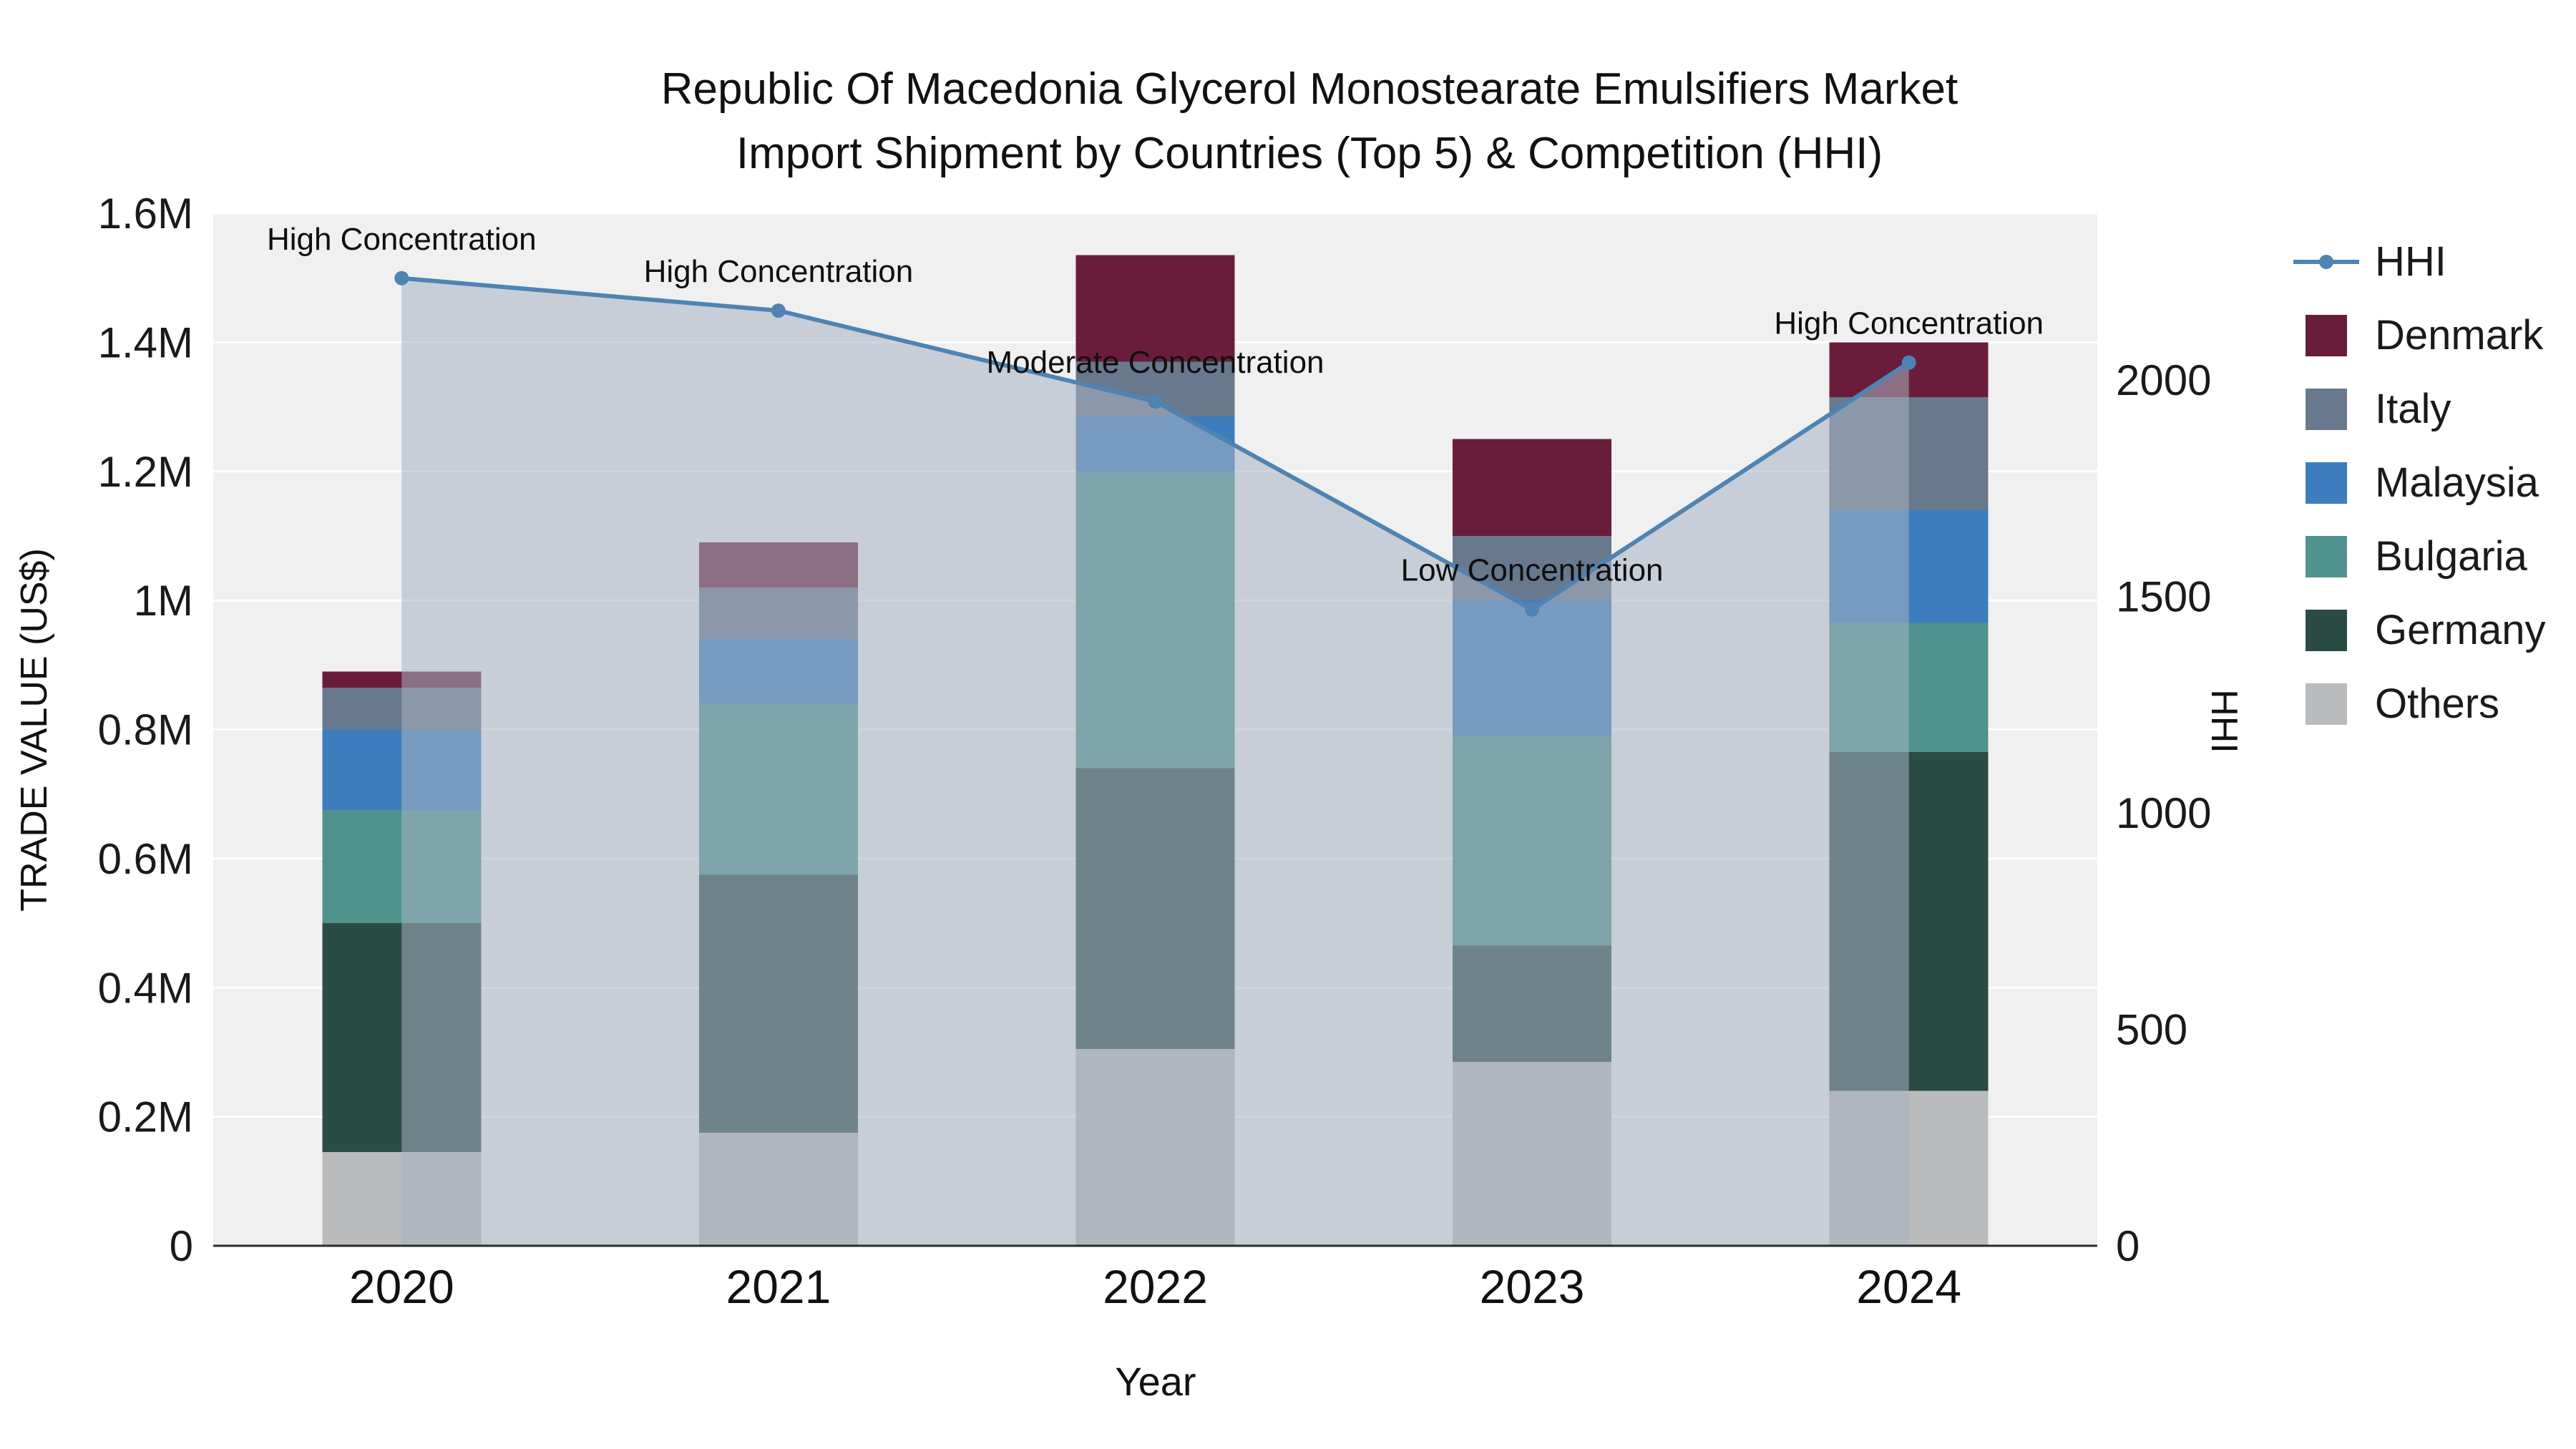 Image resolution: width=2576 pixels, height=1449 pixels. I want to click on hhi-marker-2023, so click(1532, 609).